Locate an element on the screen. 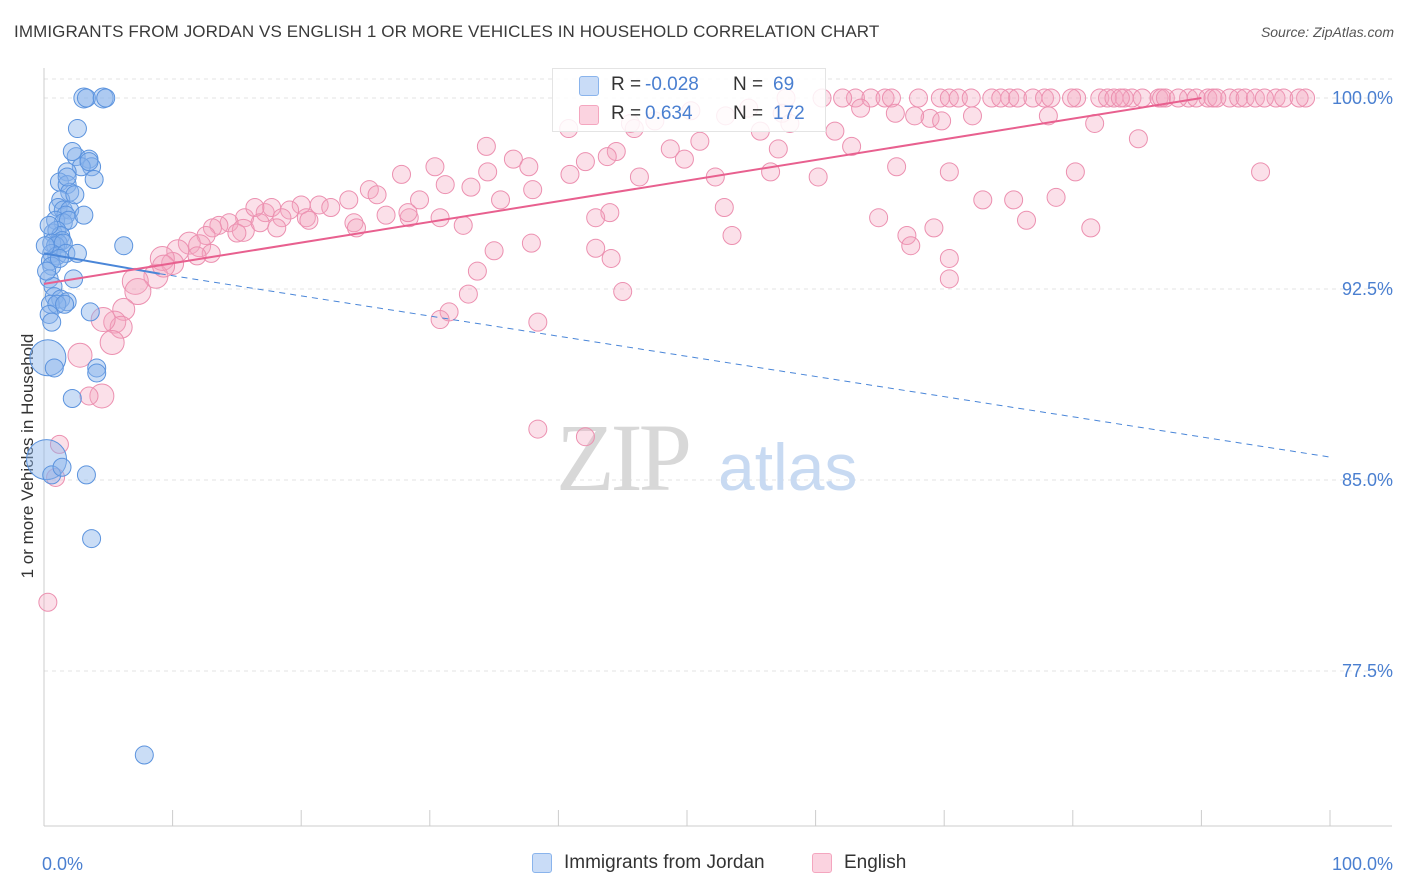 The width and height of the screenshot is (1406, 892). stats-r-value: -0.028 is located at coordinates (672, 84).